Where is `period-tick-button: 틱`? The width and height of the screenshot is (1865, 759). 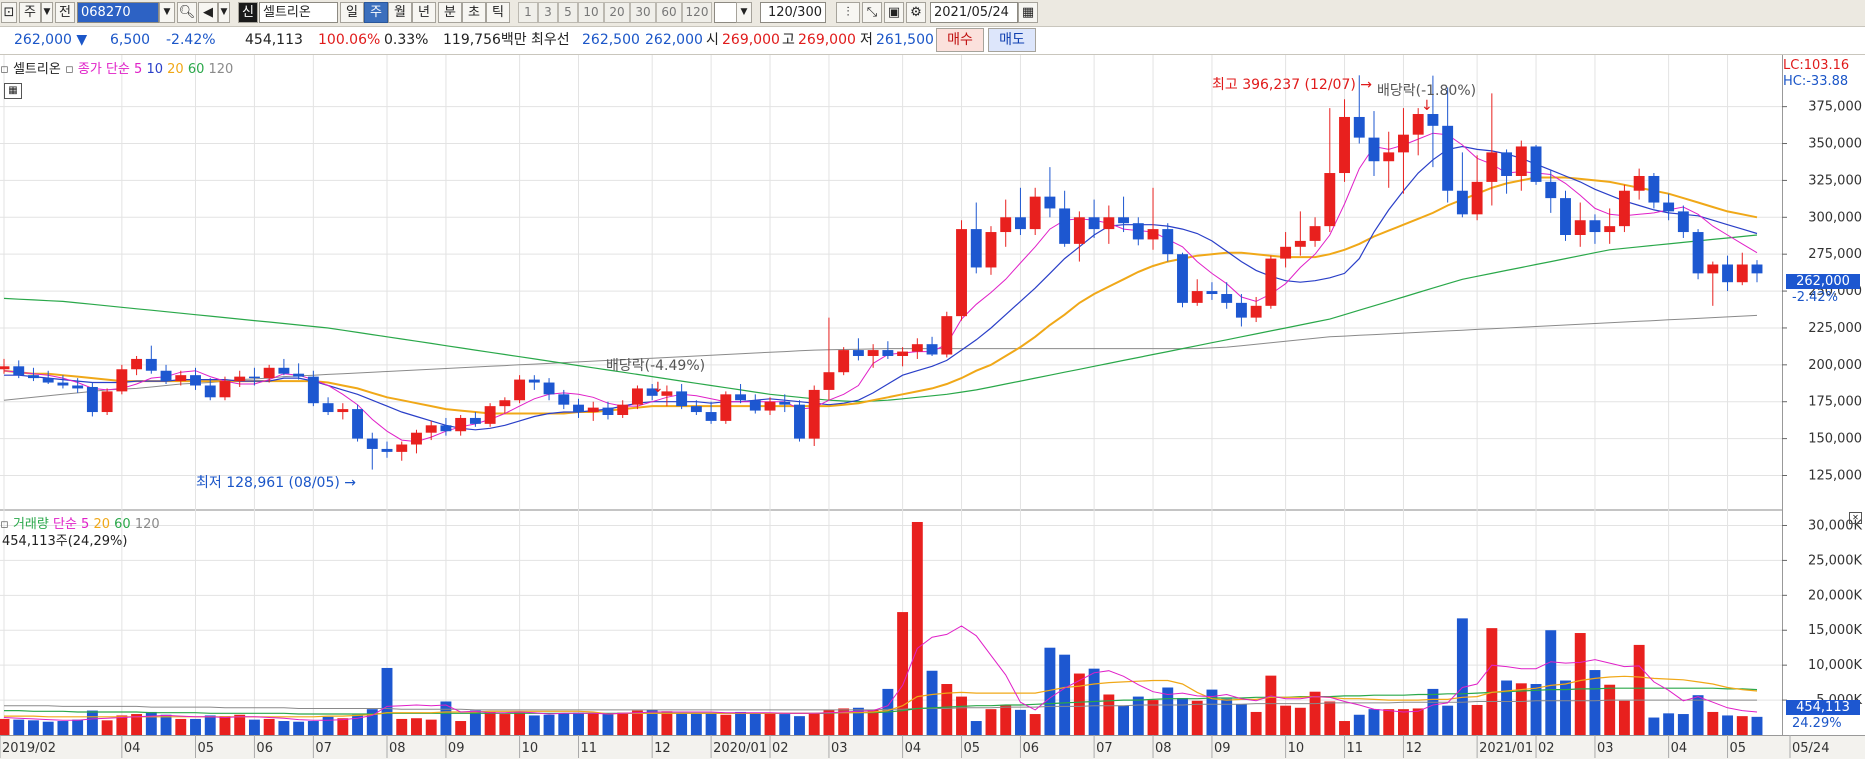
period-tick-button: 틱 is located at coordinates (498, 12).